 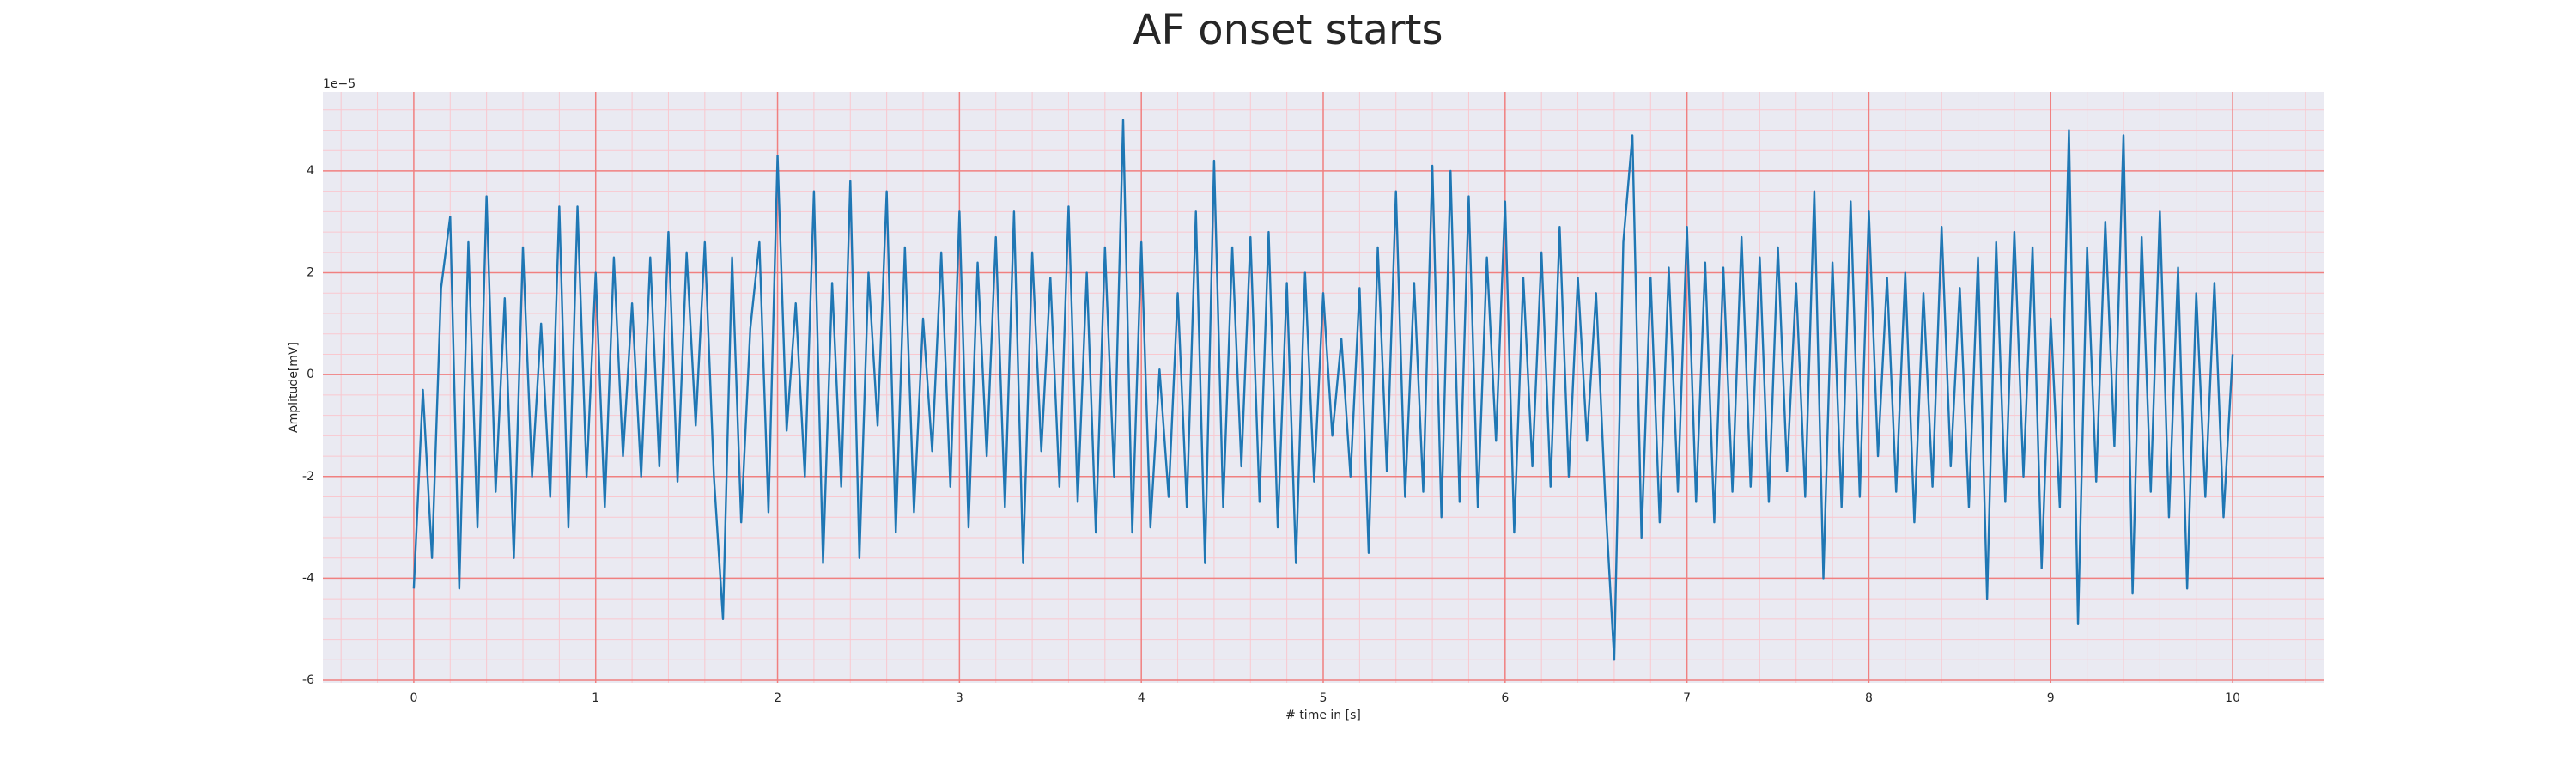 What do you see at coordinates (311, 273) in the screenshot?
I see `y-tick-label: 2` at bounding box center [311, 273].